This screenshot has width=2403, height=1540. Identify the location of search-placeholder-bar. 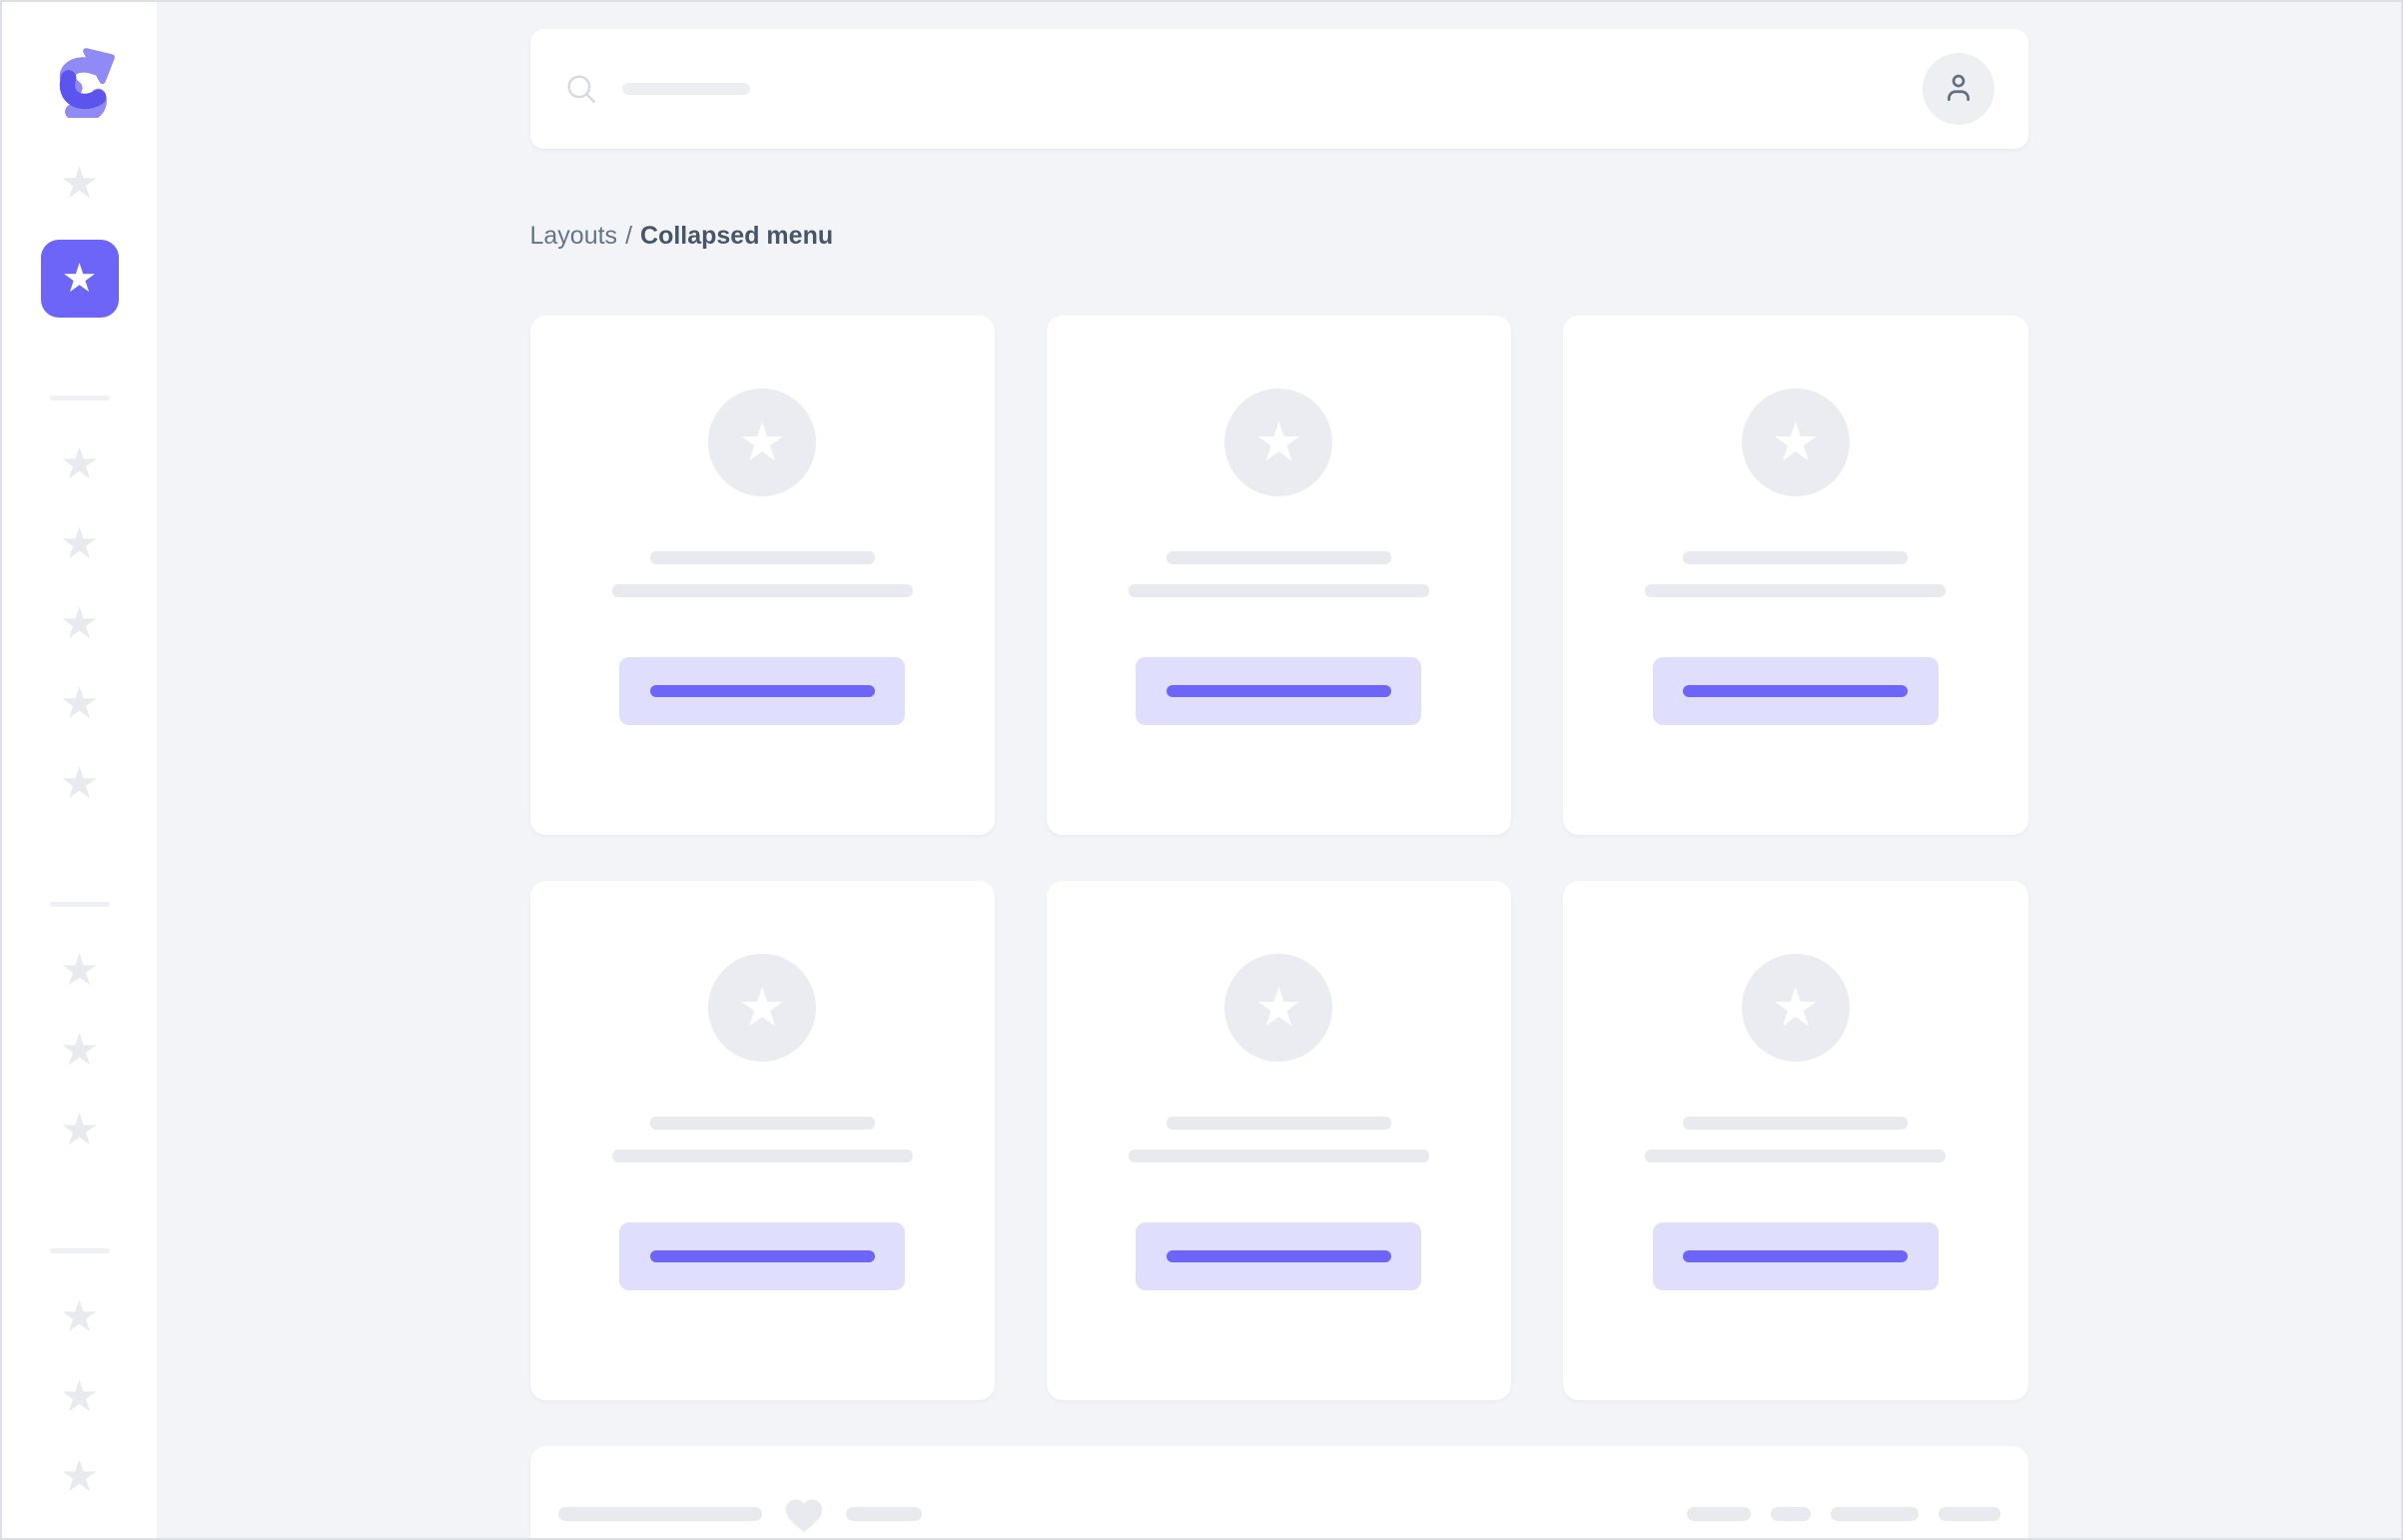
(685, 89).